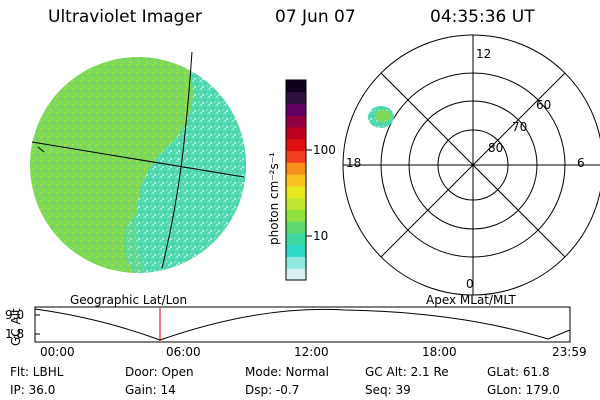  Describe the element at coordinates (523, 390) in the screenshot. I see `status-glon: GLon: 179.0` at that location.